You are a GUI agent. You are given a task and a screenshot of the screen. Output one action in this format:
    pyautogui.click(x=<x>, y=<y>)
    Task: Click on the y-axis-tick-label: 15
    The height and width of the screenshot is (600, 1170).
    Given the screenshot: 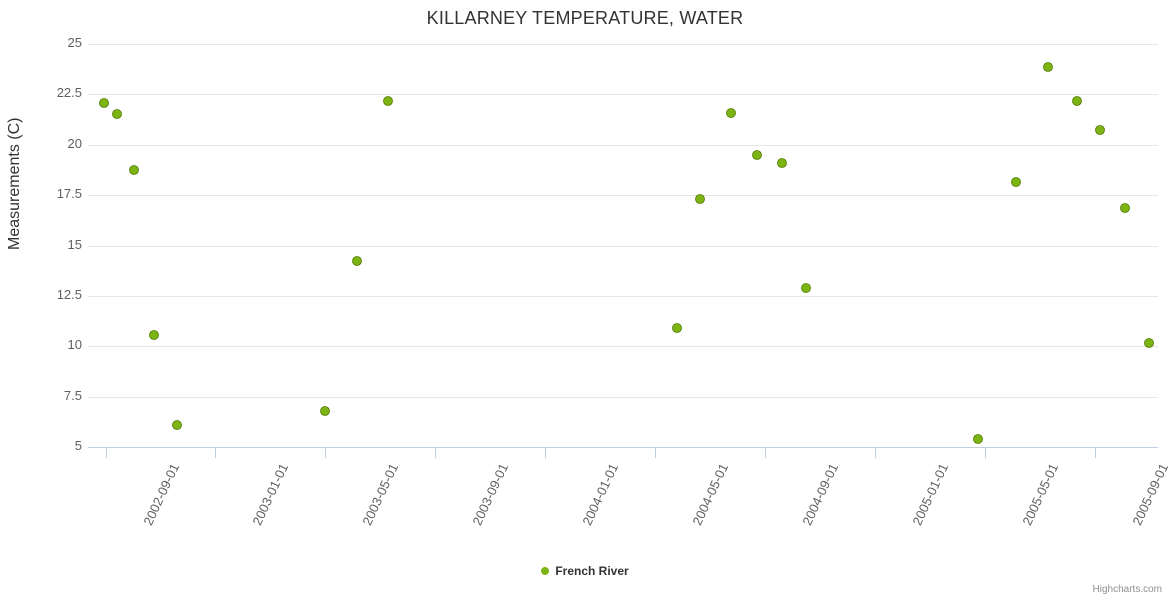 What is the action you would take?
    pyautogui.click(x=74, y=244)
    